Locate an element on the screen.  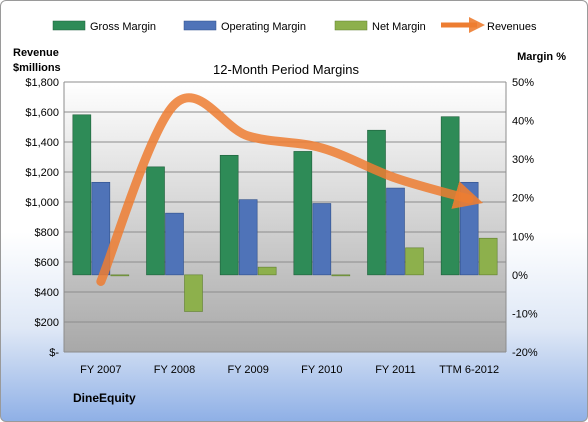
legend-swatch-net-margin is located at coordinates (351, 25).